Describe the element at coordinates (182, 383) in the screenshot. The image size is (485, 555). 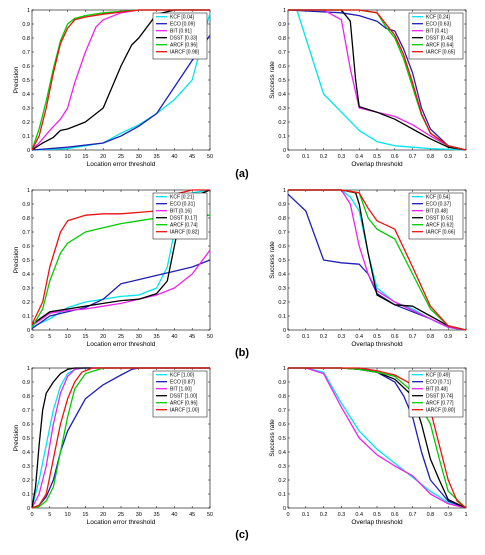
I see `legend-entry-eco: ECO [0.87]` at that location.